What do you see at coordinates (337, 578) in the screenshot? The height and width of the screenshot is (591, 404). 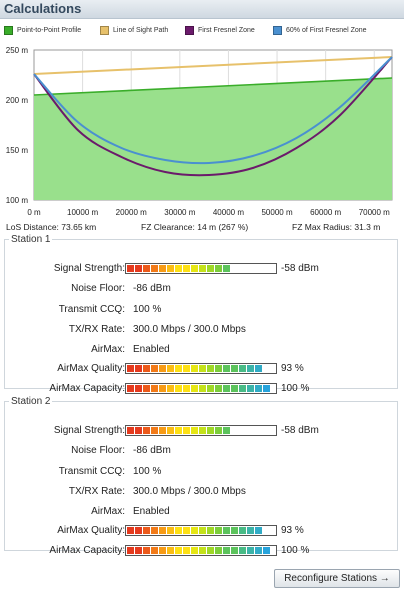 I see `reconfigure-stations-button: Reconfigure Stations →` at bounding box center [337, 578].